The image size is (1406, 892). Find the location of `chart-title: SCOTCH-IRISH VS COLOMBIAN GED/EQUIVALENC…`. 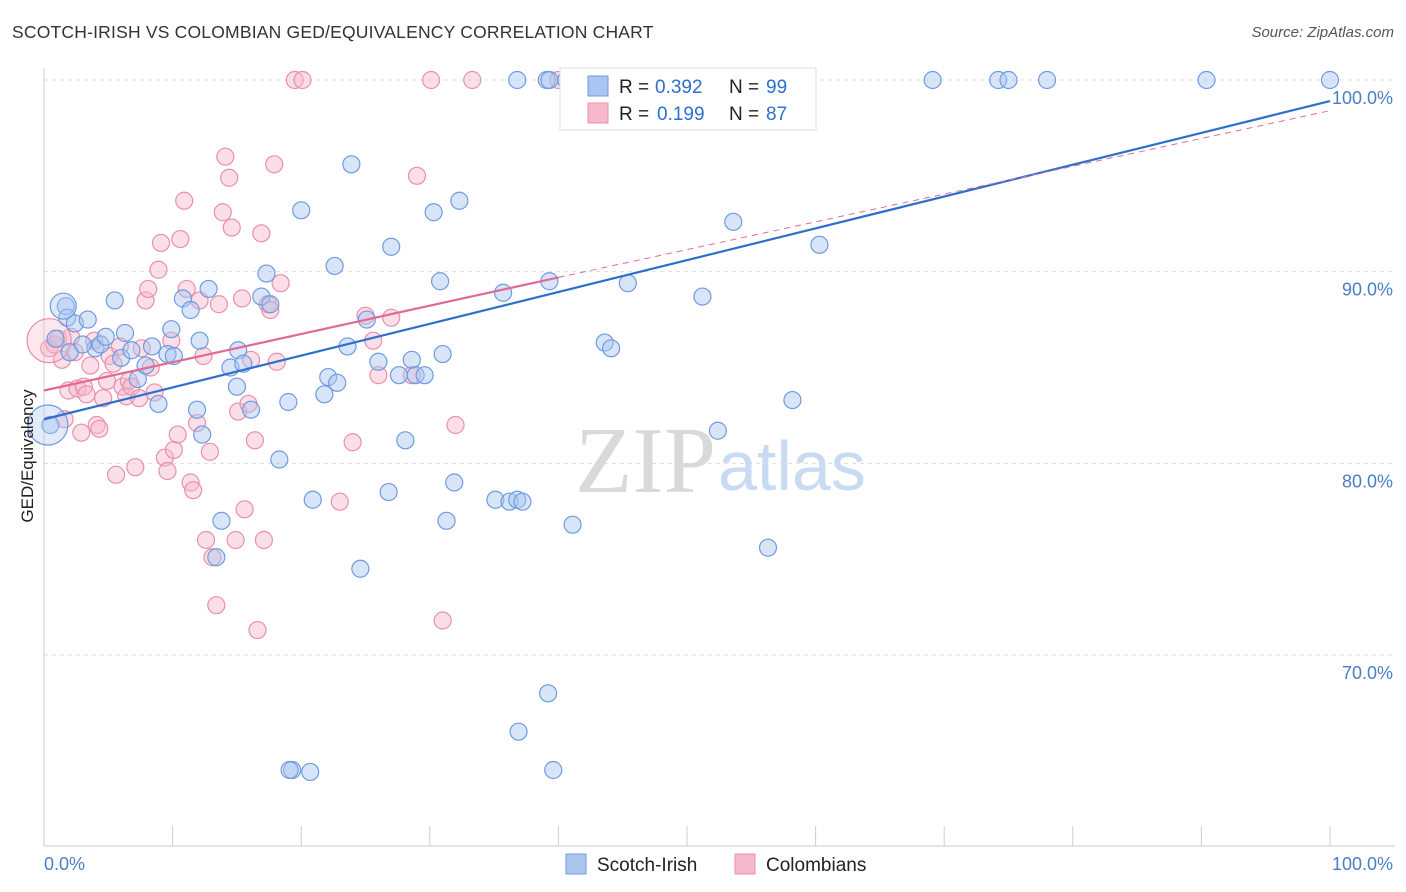

chart-title: SCOTCH-IRISH VS COLOMBIAN GED/EQUIVALENC… is located at coordinates (333, 32).